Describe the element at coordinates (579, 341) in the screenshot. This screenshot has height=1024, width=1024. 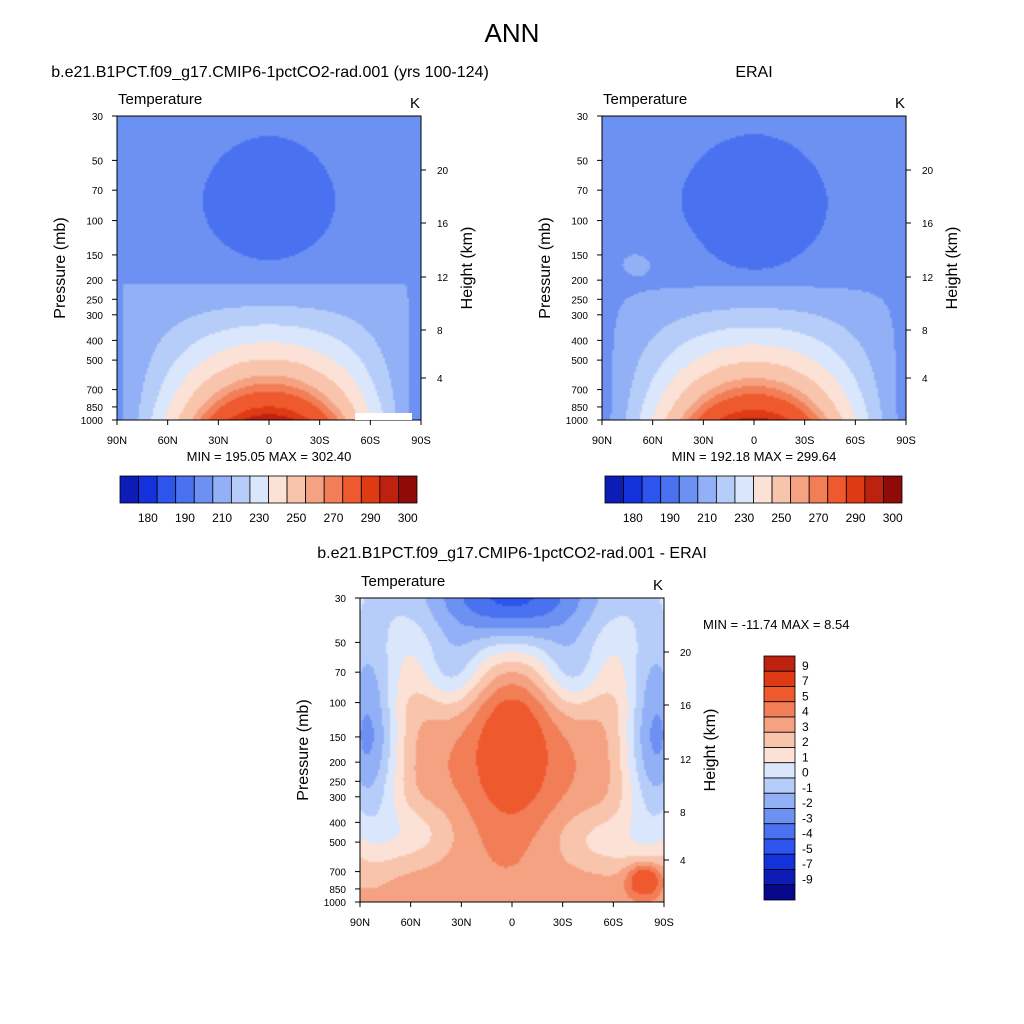
I see `obs-y-tick-label: 400` at that location.